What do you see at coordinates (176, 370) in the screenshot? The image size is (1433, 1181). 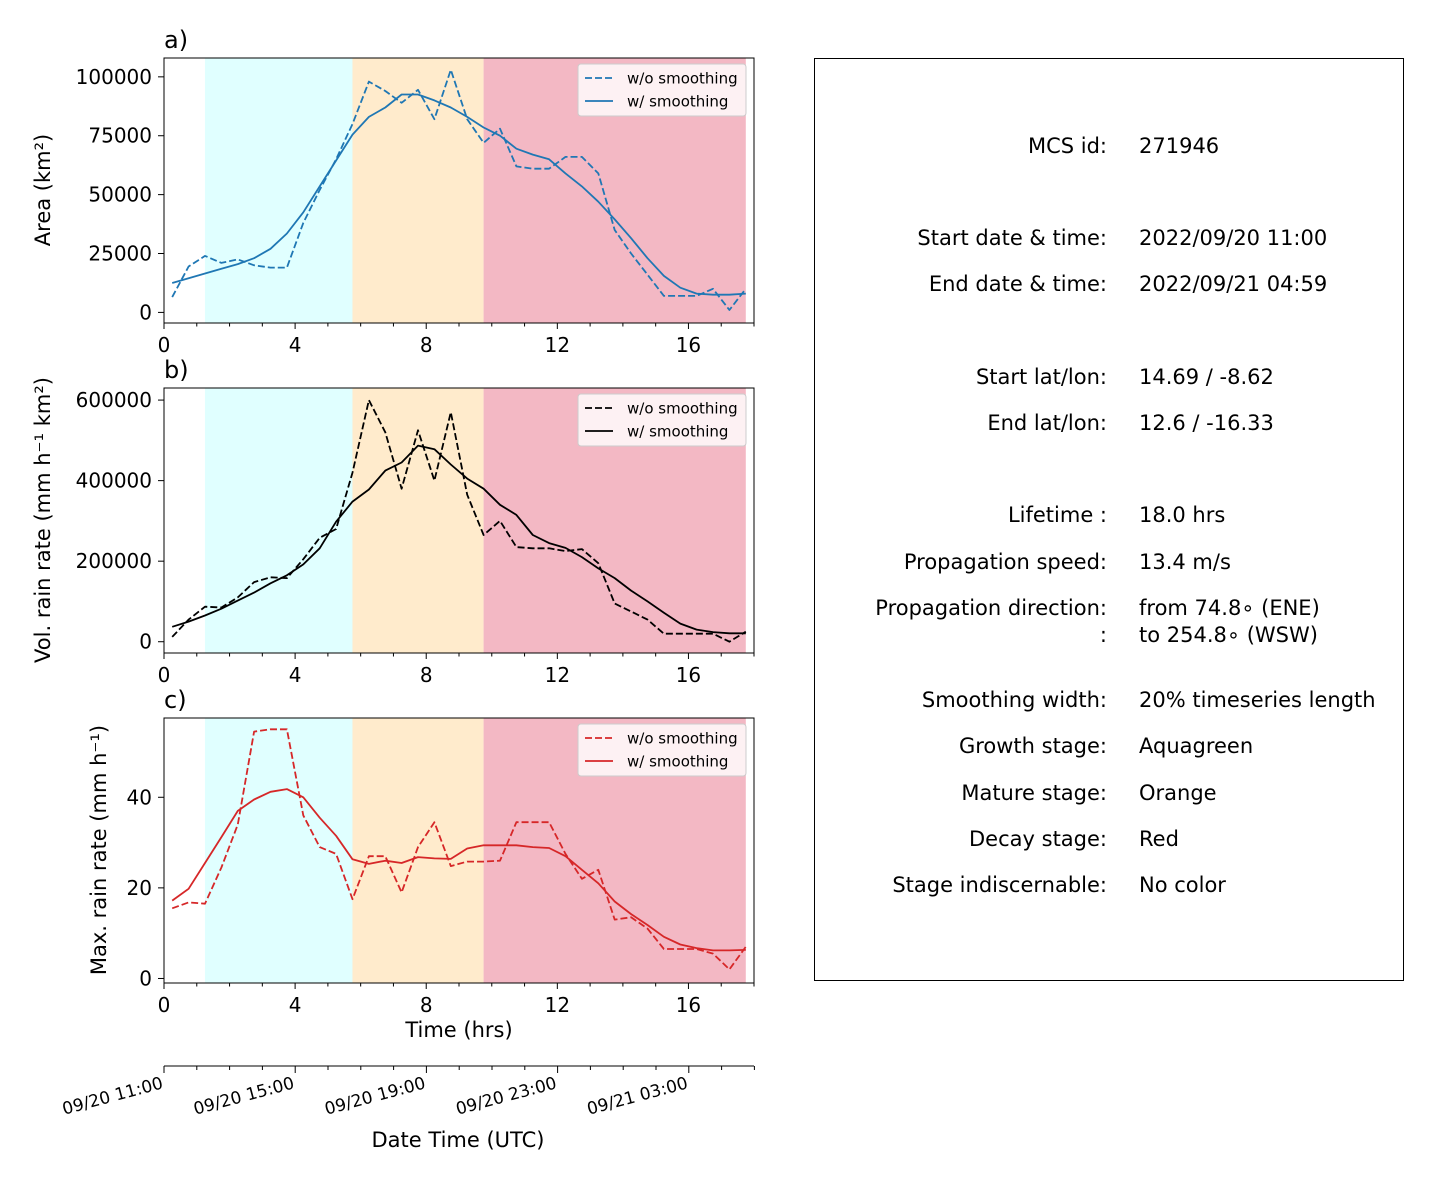 I see `panel-label: b)` at bounding box center [176, 370].